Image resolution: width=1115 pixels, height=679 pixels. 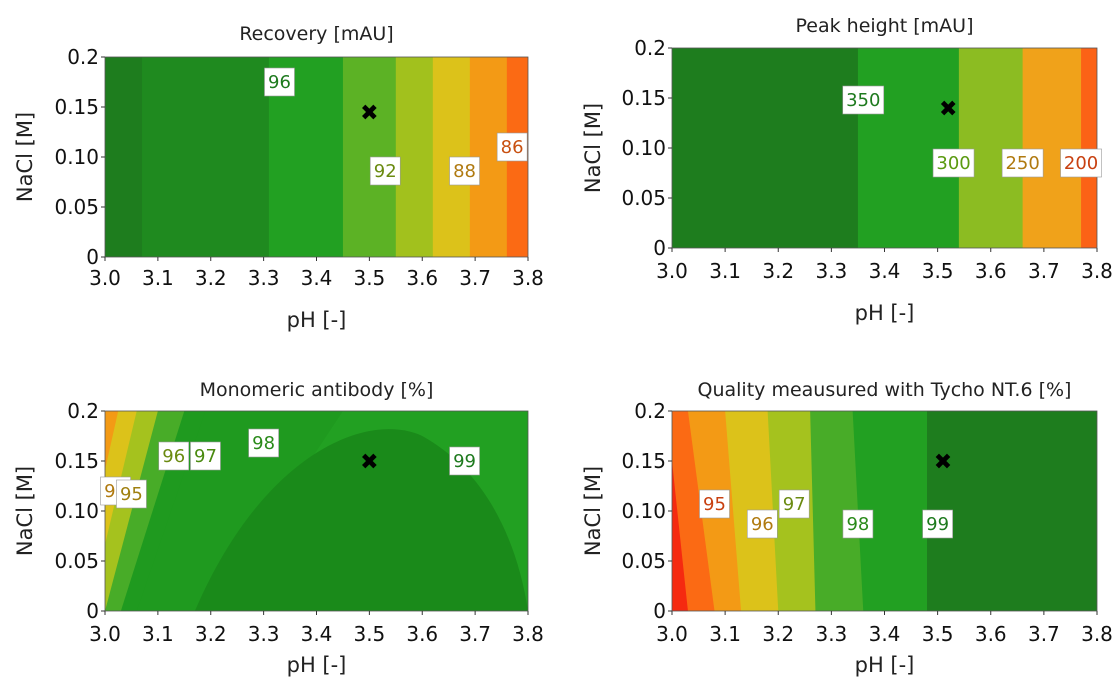 I want to click on contour-label: 250, so click(x=1022, y=163).